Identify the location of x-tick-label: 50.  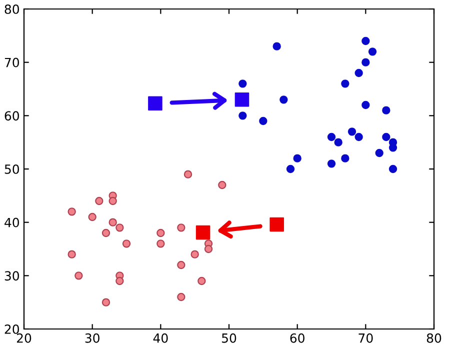
(229, 338).